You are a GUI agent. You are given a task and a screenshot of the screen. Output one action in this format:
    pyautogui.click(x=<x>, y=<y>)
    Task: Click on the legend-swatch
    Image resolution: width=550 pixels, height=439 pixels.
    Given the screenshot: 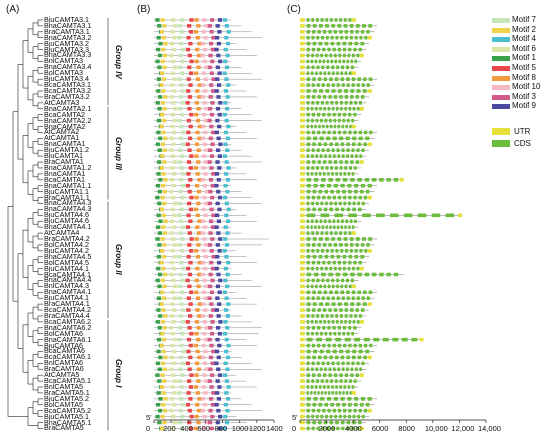 What is the action you would take?
    pyautogui.click(x=501, y=143)
    